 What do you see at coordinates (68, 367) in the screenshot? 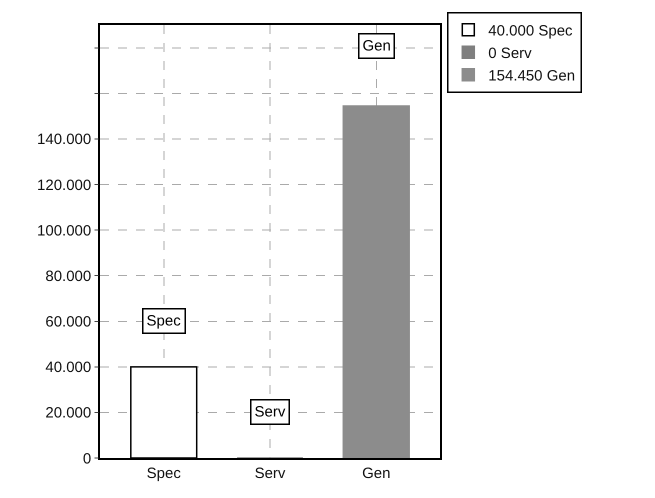
I see `y-tick-label: 40.000` at bounding box center [68, 367].